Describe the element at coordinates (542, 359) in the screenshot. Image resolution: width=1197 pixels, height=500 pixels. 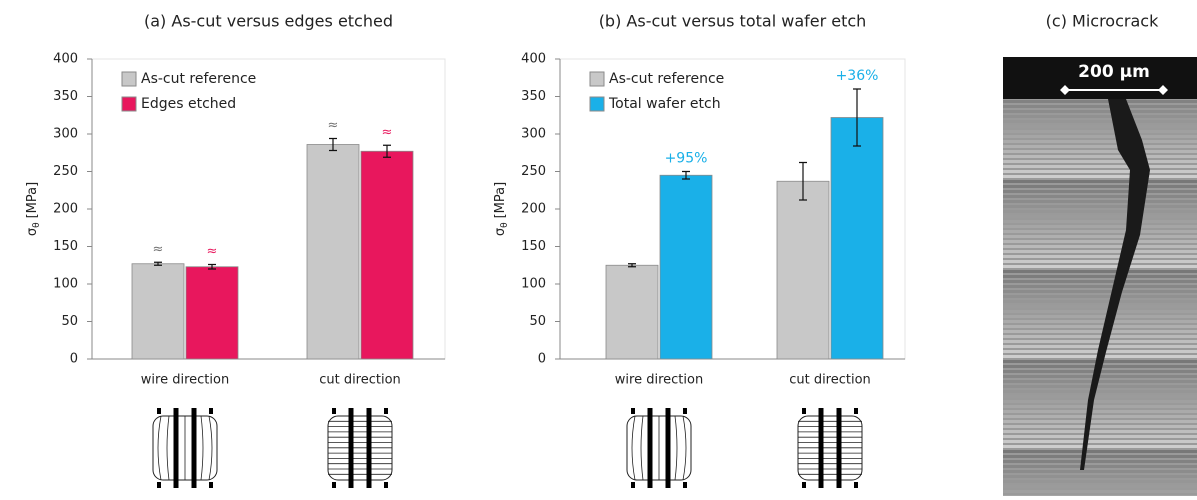
I see `y-tick-label: 0` at that location.